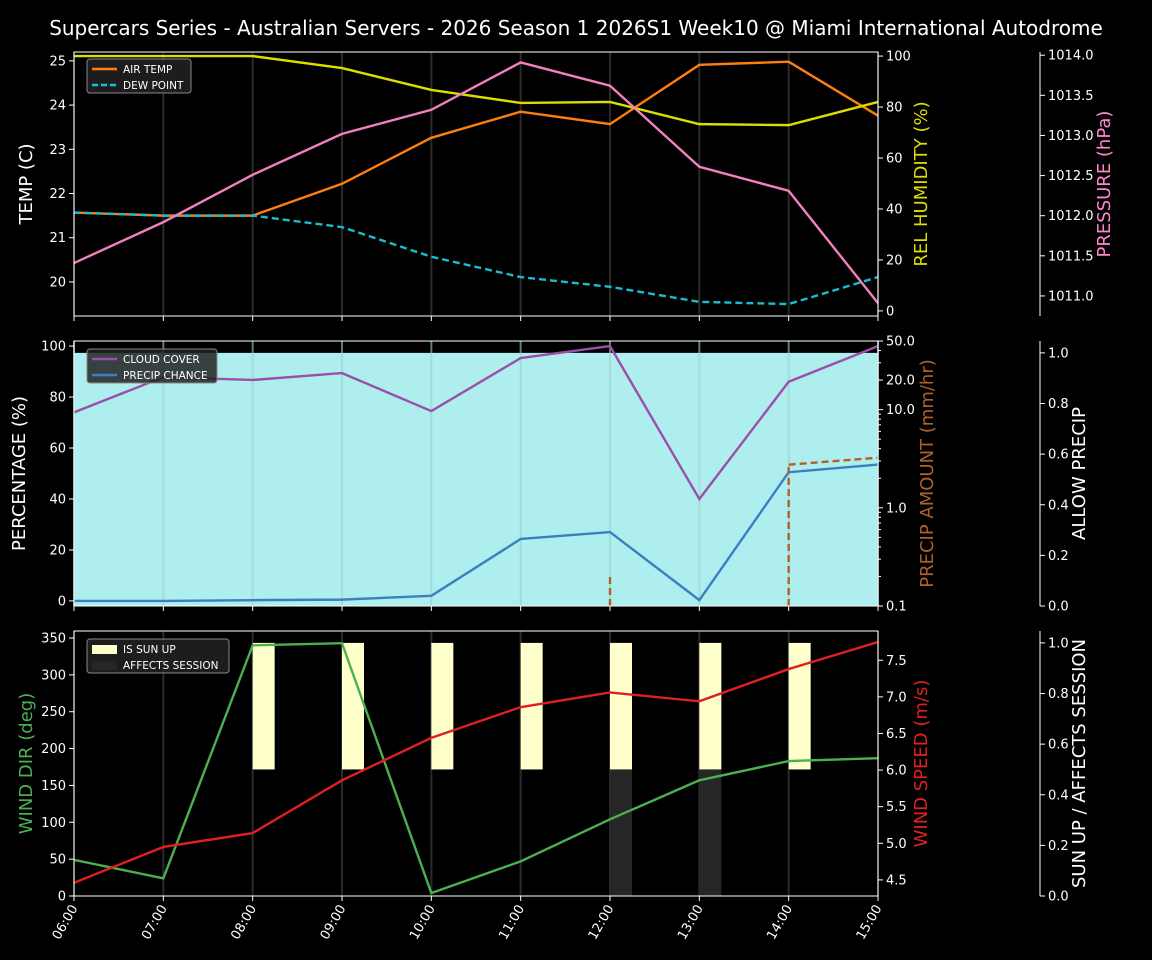 This screenshot has height=960, width=1152. What do you see at coordinates (147, 70) in the screenshot?
I see `legend-label: AIR TEMP` at bounding box center [147, 70].